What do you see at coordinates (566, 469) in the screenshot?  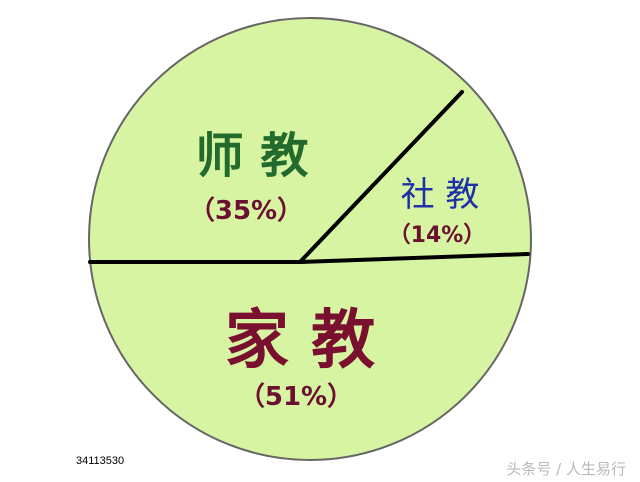 I see `watermark-text: 头条号 / 人生易行` at bounding box center [566, 469].